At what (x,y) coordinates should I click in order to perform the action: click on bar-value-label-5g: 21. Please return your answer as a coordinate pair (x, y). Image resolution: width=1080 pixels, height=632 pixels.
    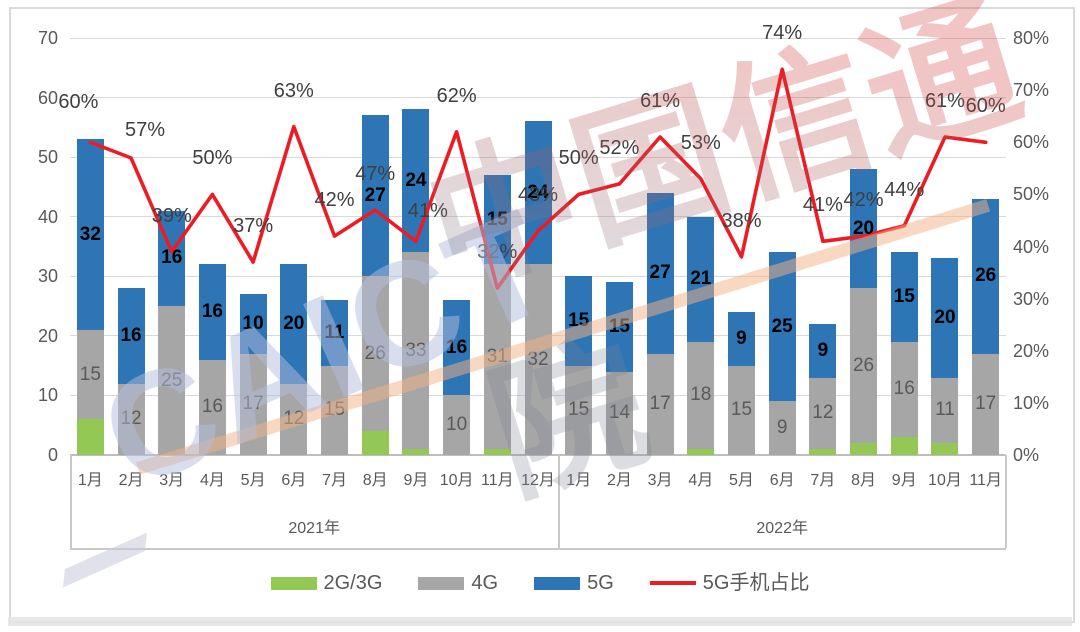
    Looking at the image, I should click on (701, 279).